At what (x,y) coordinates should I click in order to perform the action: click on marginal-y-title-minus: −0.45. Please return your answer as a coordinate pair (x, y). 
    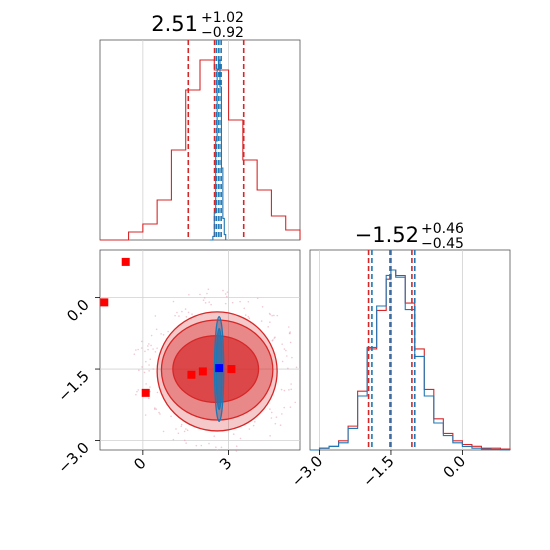
    Looking at the image, I should click on (442, 244).